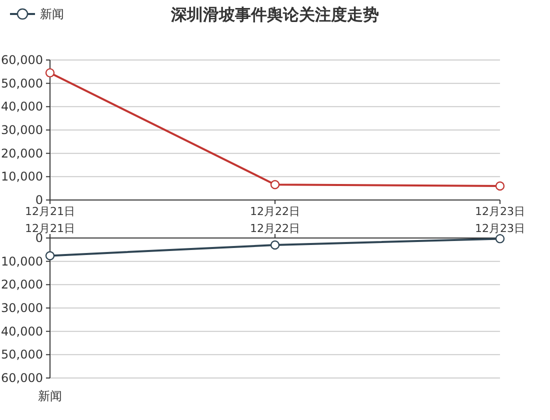 The height and width of the screenshot is (420, 550). What do you see at coordinates (50, 211) in the screenshot?
I see `x-tick-label: 12月21日` at bounding box center [50, 211].